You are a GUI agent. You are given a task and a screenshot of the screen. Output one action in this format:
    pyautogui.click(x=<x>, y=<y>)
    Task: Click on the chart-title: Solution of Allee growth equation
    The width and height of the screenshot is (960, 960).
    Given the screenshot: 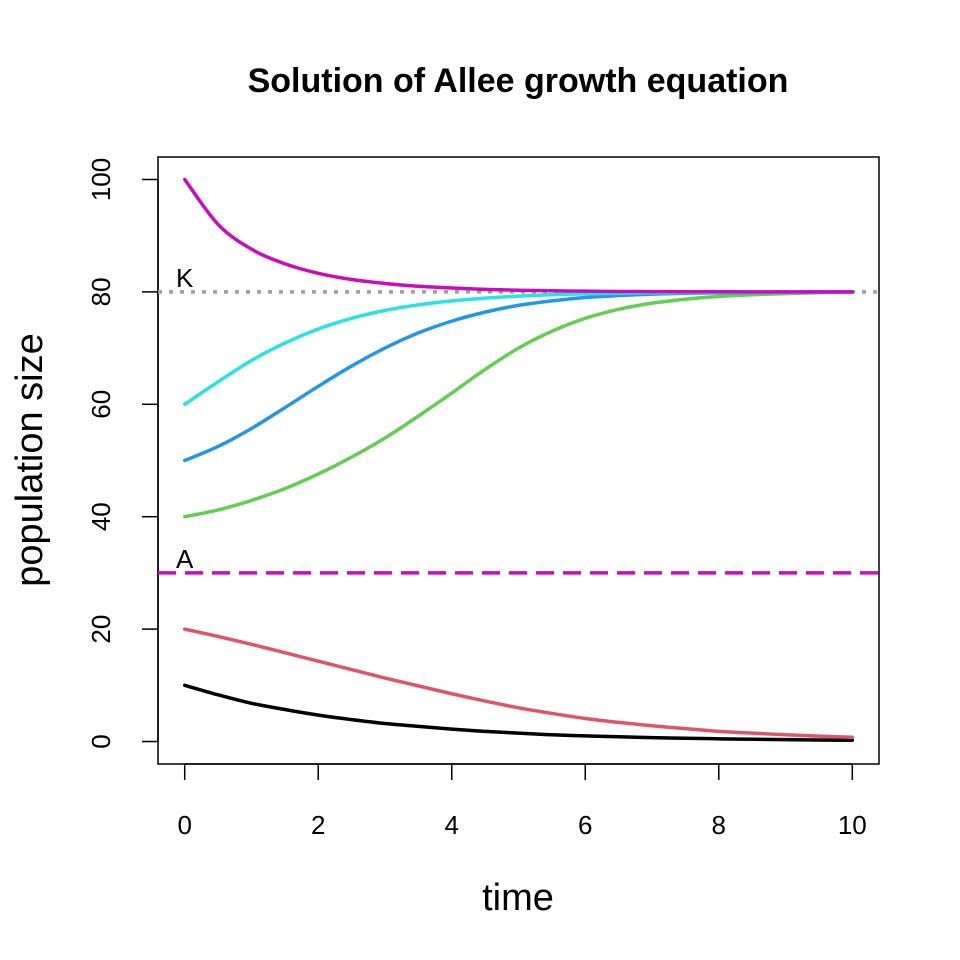 What is the action you would take?
    pyautogui.click(x=518, y=81)
    